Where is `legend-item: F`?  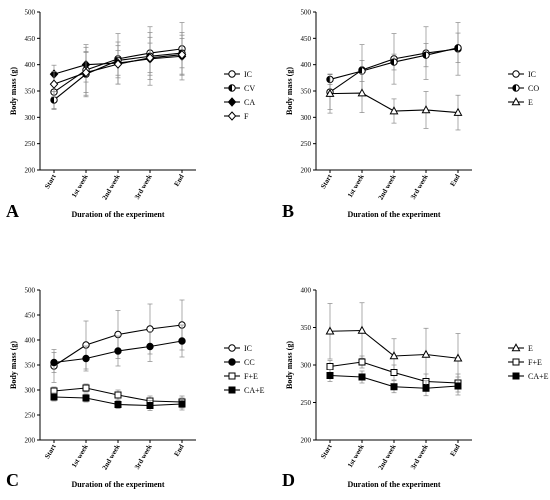 legend-item: F is located at coordinates (236, 116).